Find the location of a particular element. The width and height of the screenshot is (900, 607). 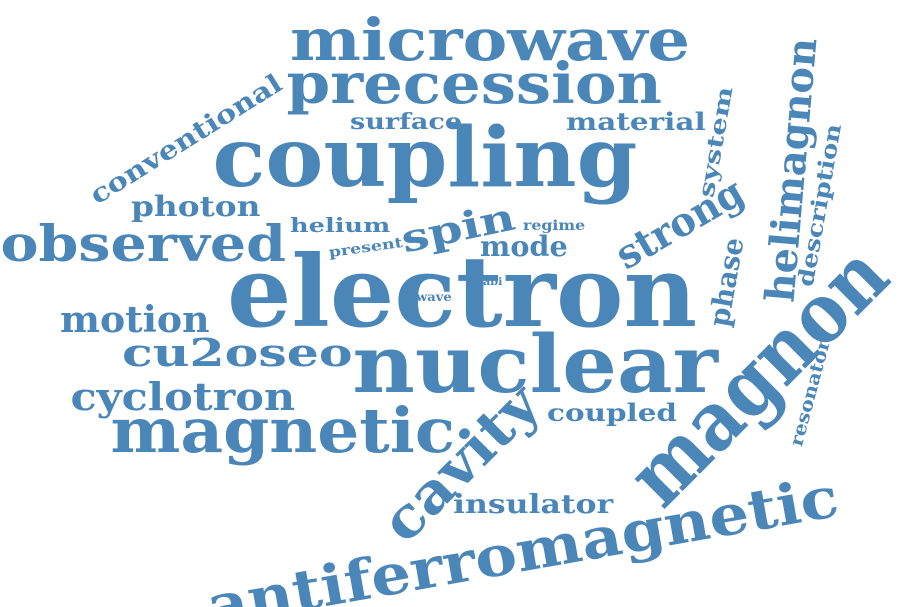

word-phase: phase is located at coordinates (726, 282).